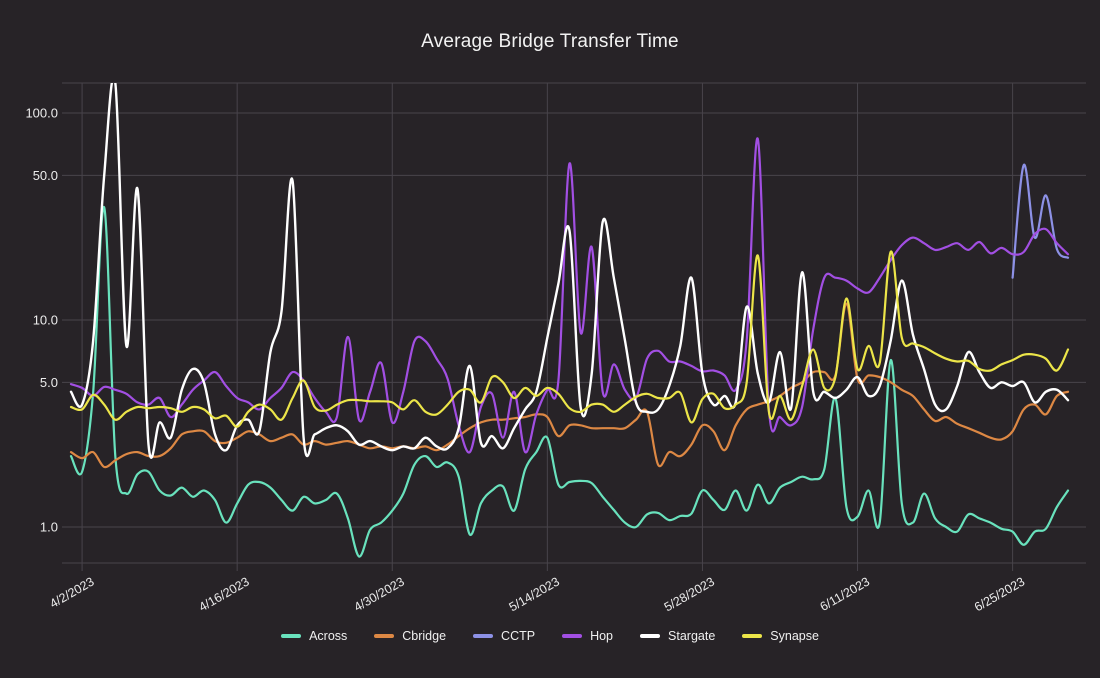 The height and width of the screenshot is (678, 1100). Describe the element at coordinates (384, 636) in the screenshot. I see `legend-swatch-cbridge` at that location.